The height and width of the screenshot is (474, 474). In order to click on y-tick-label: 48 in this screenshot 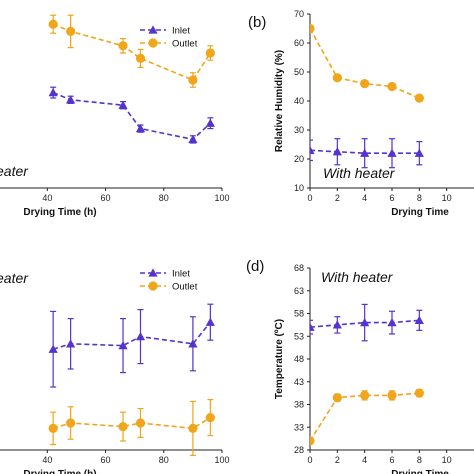, I will do `click(299, 359)`.